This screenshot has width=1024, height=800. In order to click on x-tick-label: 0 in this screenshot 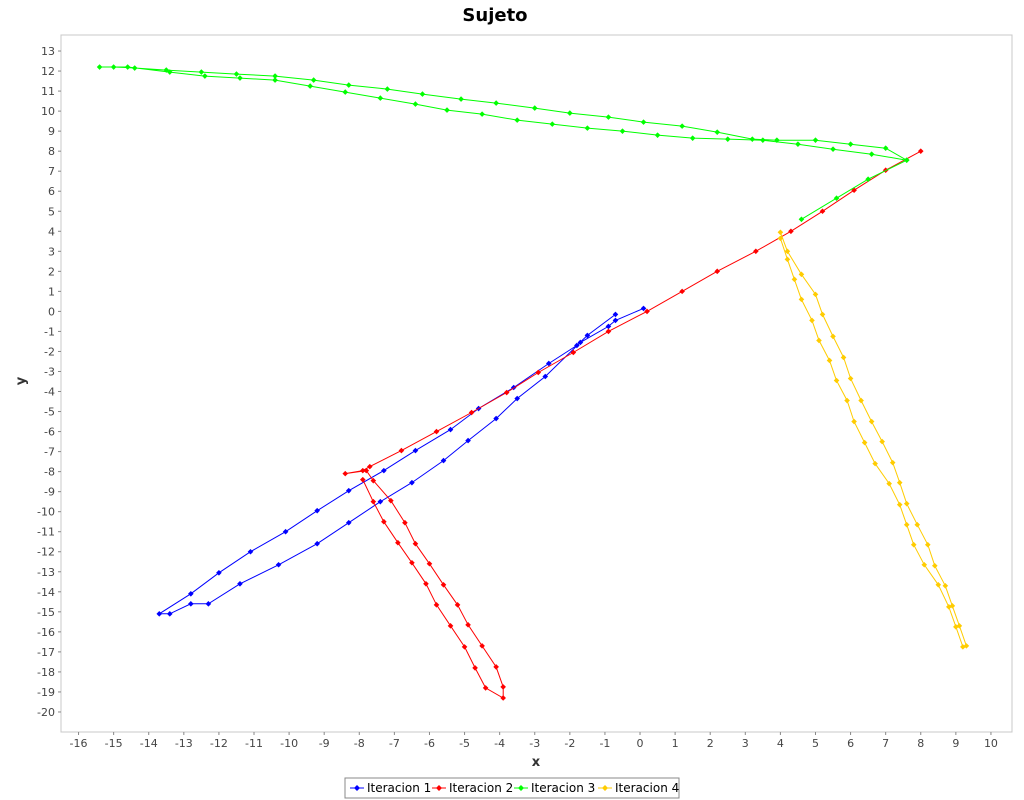, I will do `click(640, 743)`.